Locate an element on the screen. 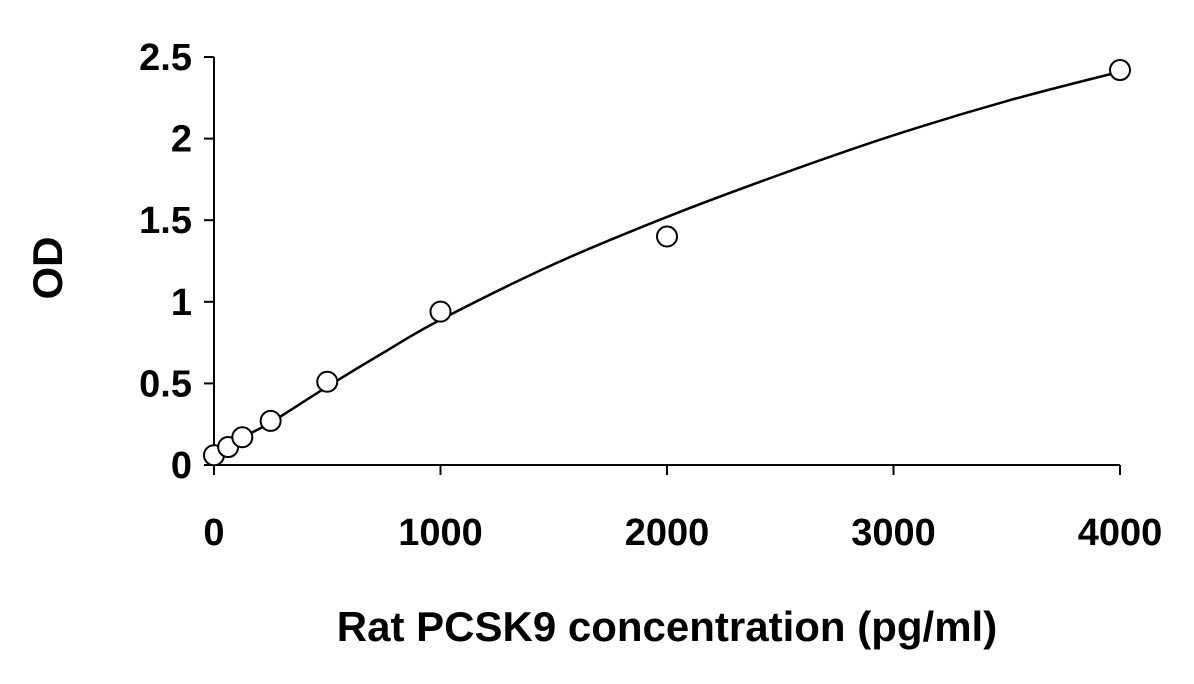 The width and height of the screenshot is (1194, 684). y-tick-label: 0 is located at coordinates (181, 466).